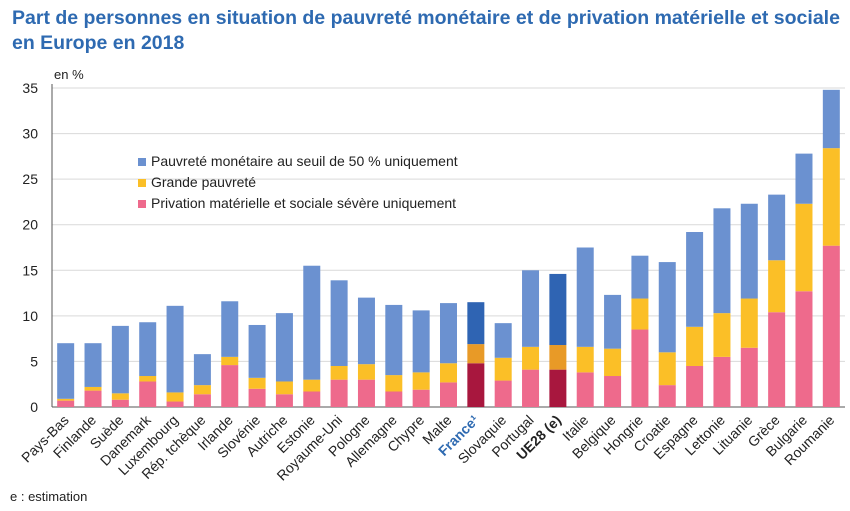  Describe the element at coordinates (30, 134) in the screenshot. I see `y-tick-label: 30` at that location.